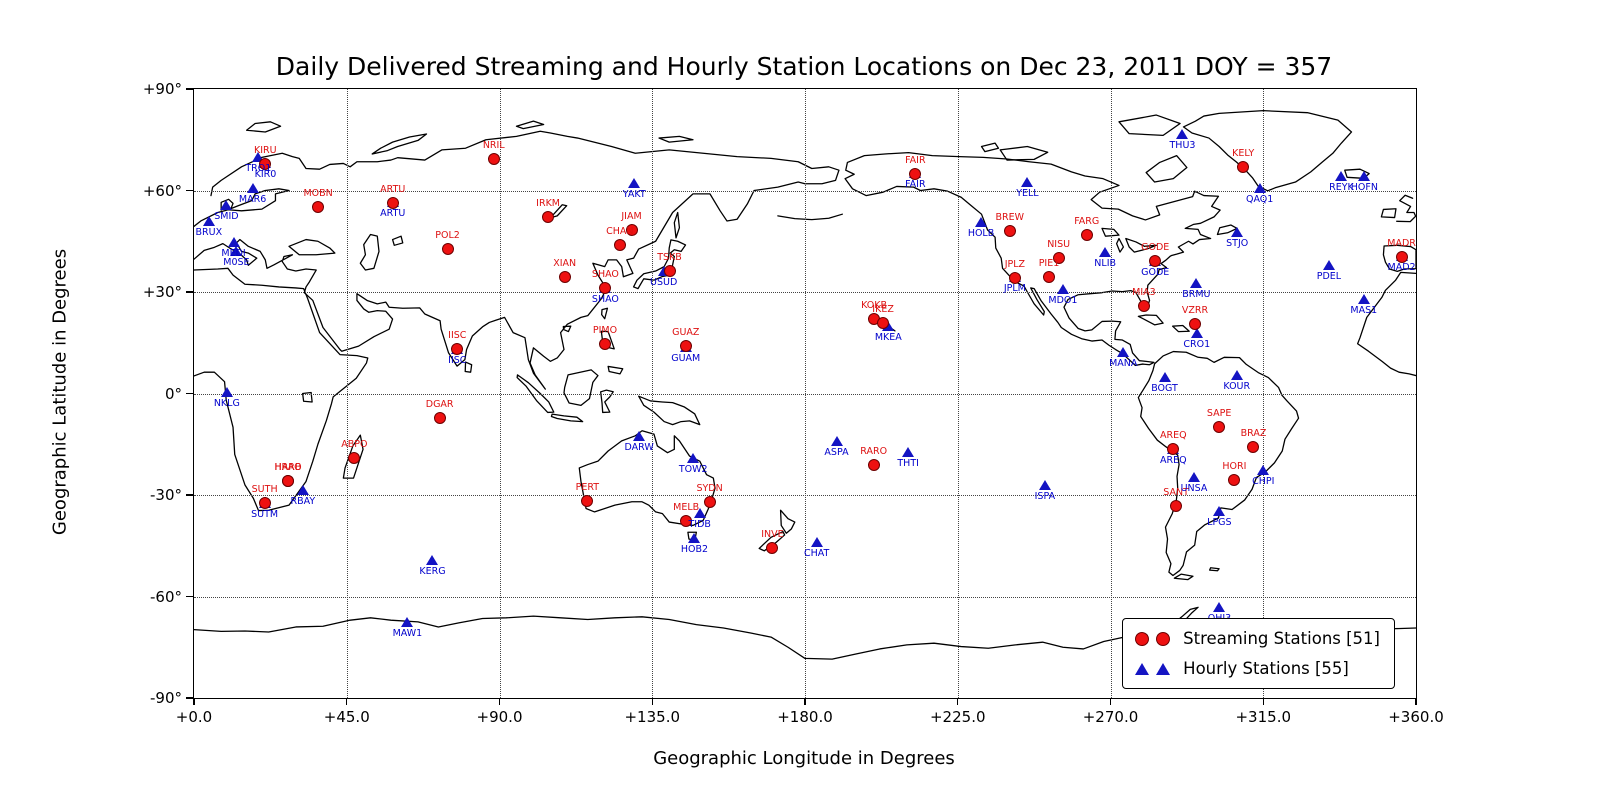  Describe the element at coordinates (252, 199) in the screenshot. I see `station-label: MAR6` at that location.